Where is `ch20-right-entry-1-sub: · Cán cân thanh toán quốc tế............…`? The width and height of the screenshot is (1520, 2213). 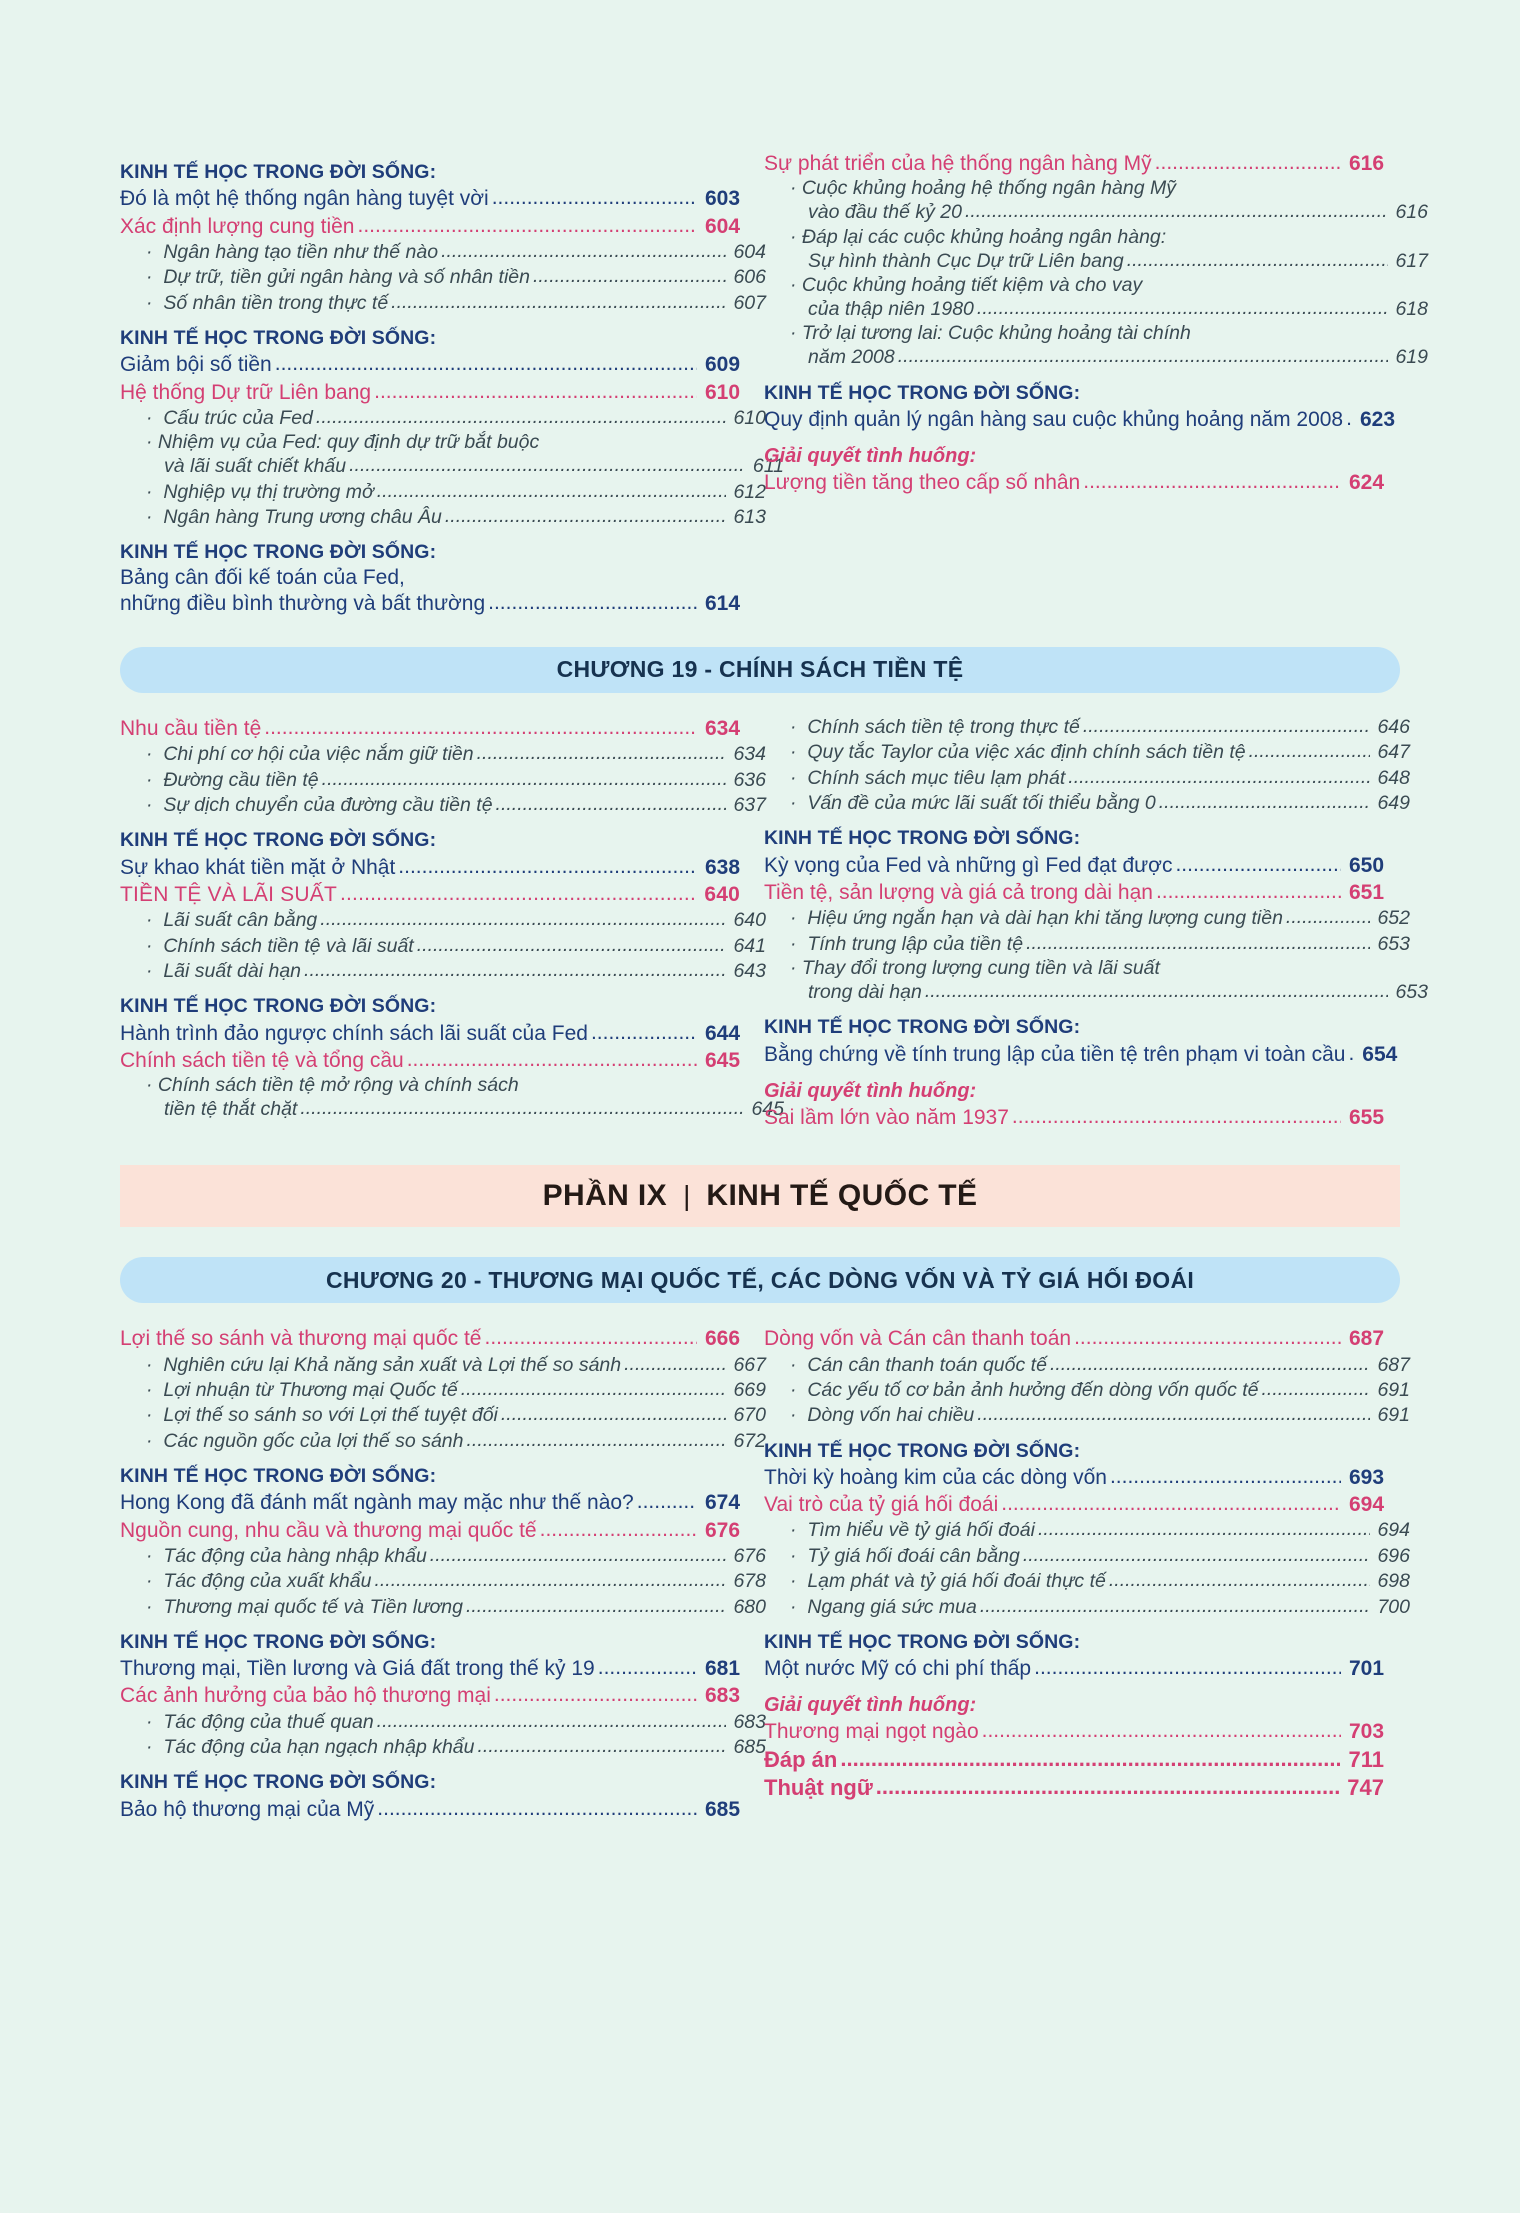
ch20-right-entry-1-sub: · Cán cân thanh toán quốc tế............… is located at coordinates (1087, 1365).